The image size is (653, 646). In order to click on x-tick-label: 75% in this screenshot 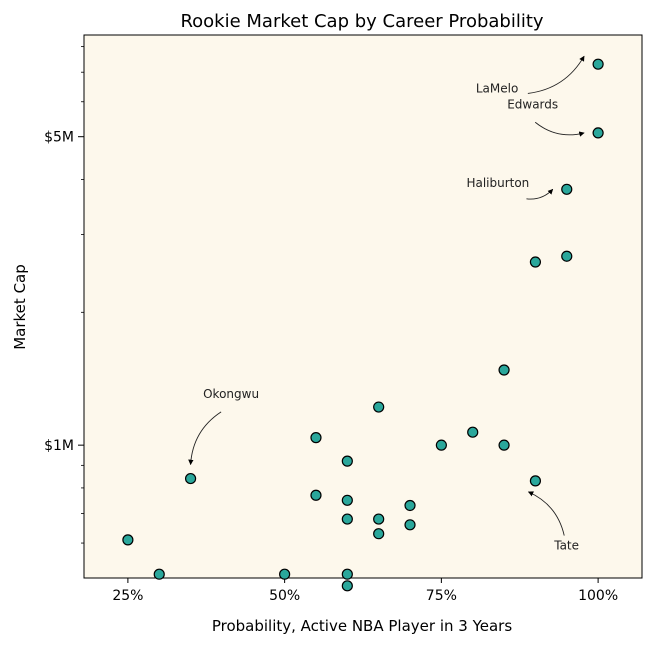, I will do `click(441, 596)`.